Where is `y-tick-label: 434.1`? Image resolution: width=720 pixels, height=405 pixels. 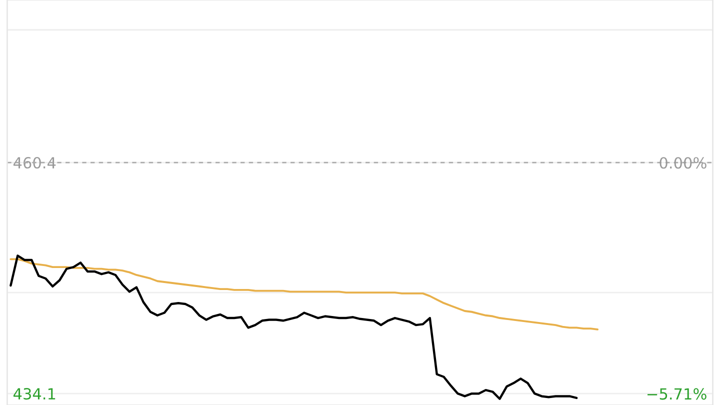 y-tick-label: 434.1 is located at coordinates (35, 394).